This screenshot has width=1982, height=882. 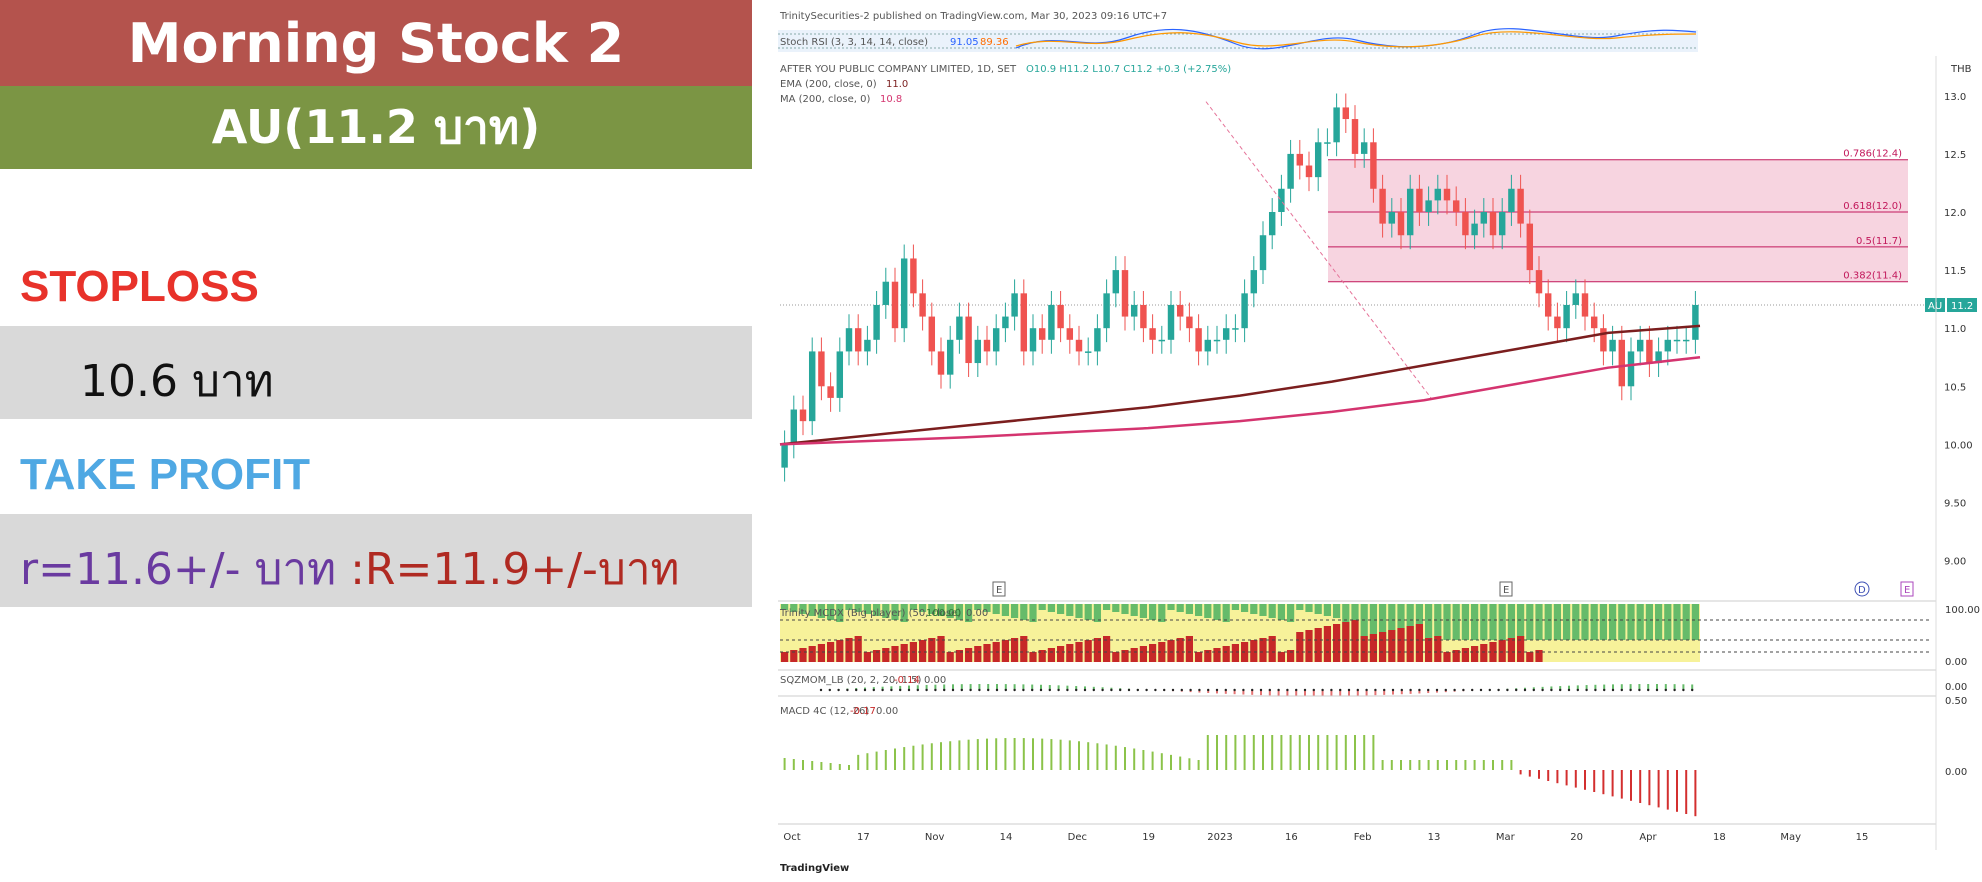 I want to click on y-tick-label: 10.00, so click(x=1958, y=445).